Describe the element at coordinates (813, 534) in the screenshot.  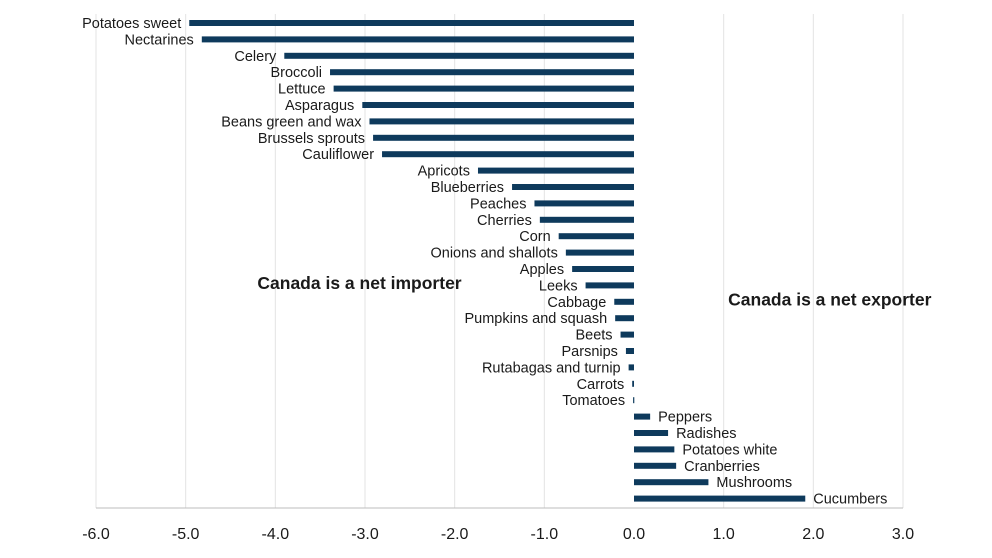
I see `x-tick-label: 2.0` at that location.